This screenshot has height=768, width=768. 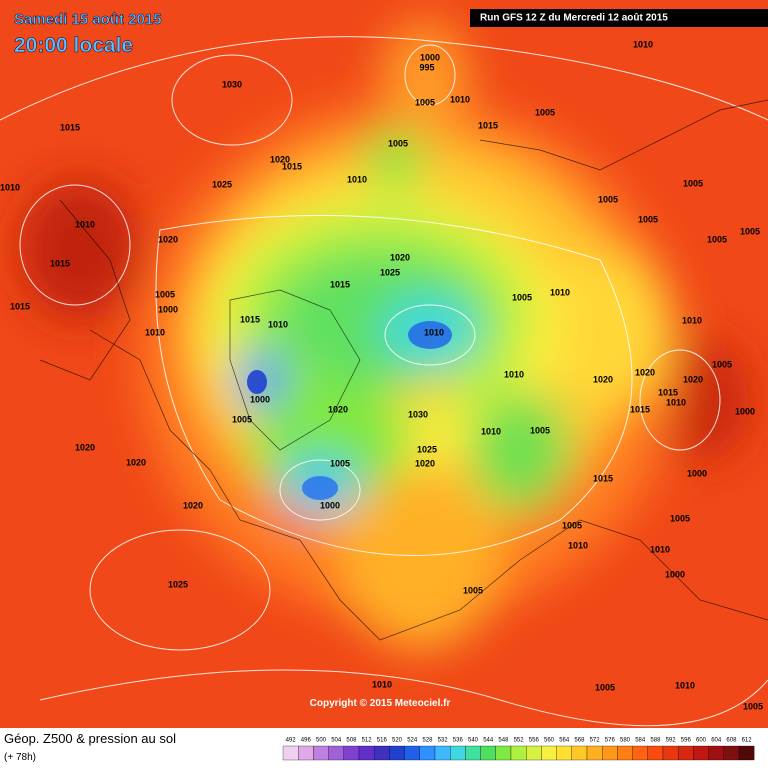 I want to click on scale-label: 560, so click(x=549, y=741).